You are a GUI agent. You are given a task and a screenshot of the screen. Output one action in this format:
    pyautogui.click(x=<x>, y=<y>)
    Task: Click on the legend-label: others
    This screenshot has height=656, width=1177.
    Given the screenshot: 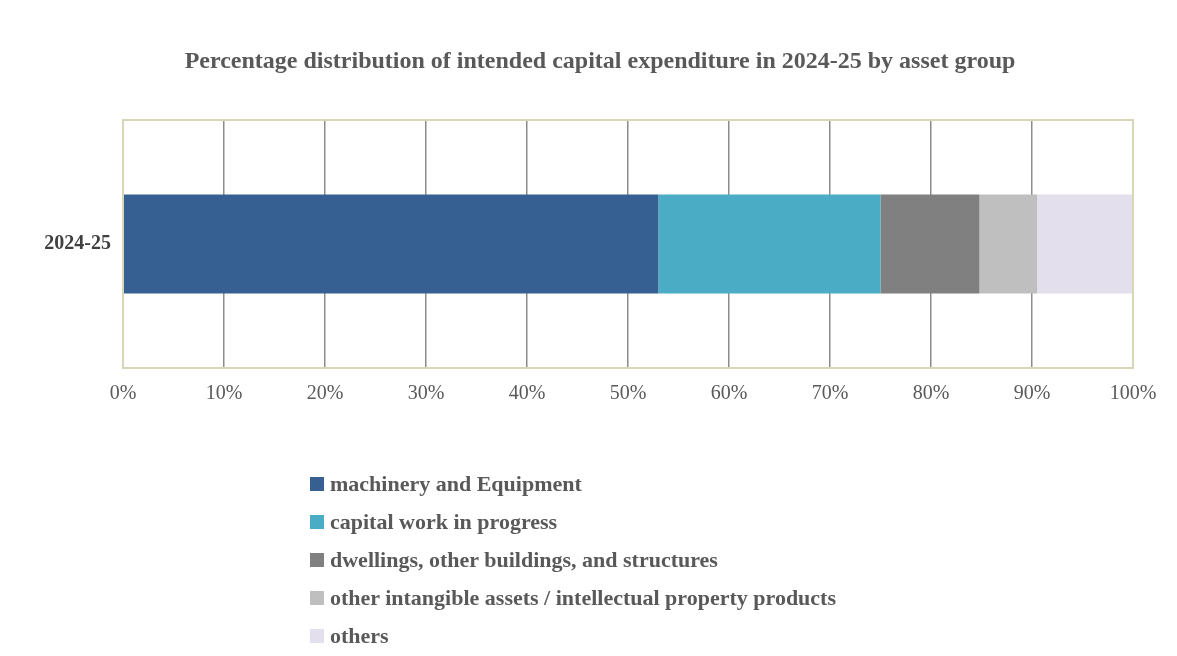 What is the action you would take?
    pyautogui.click(x=359, y=636)
    